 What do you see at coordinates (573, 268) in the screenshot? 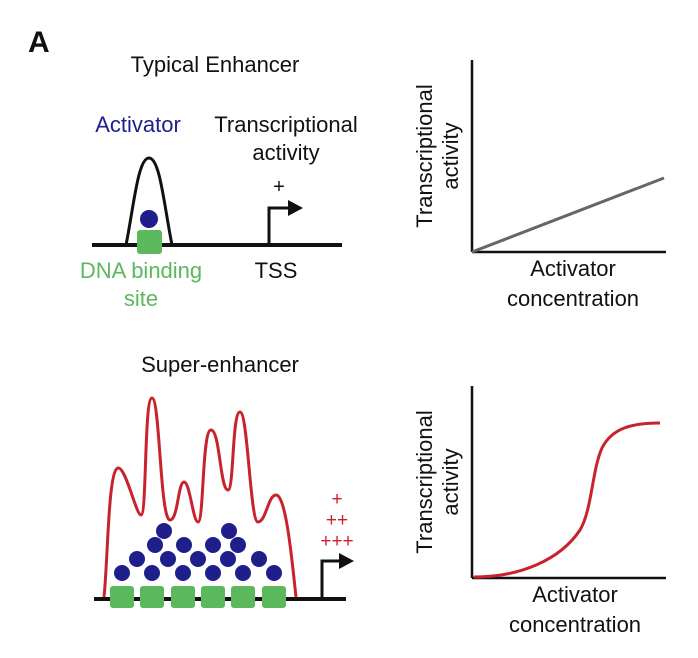
I see `top-plot-xlabel-line1: Activator` at bounding box center [573, 268].